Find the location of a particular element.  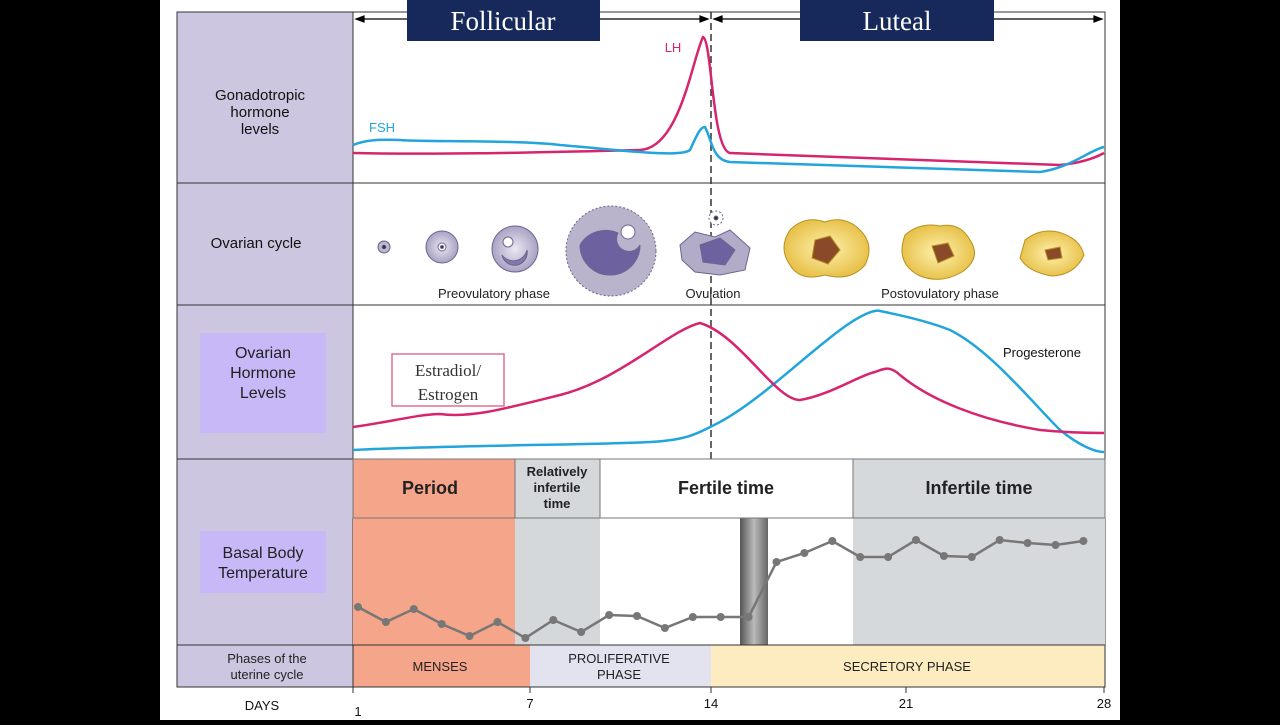

tspan: Estrogen is located at coordinates (448, 394).